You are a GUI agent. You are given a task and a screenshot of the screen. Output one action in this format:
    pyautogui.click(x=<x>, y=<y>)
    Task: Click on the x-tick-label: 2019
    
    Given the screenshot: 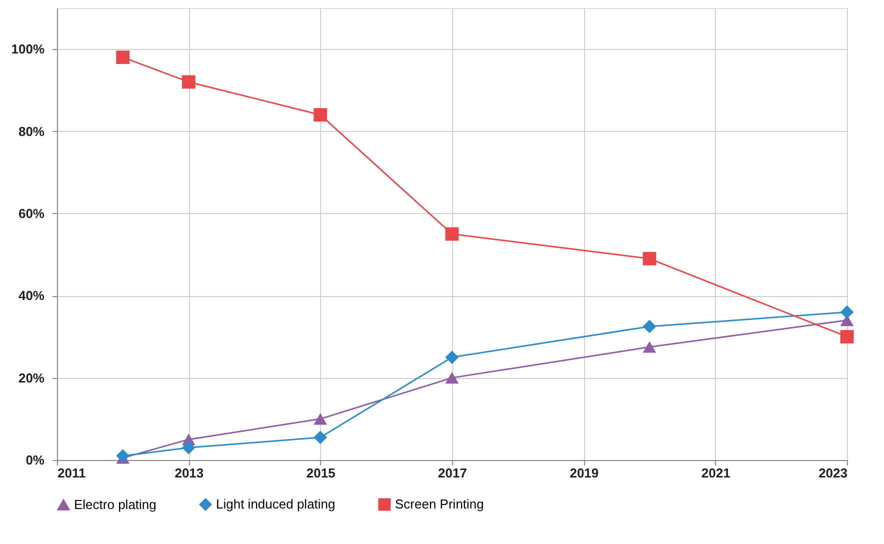 What is the action you would take?
    pyautogui.click(x=584, y=473)
    